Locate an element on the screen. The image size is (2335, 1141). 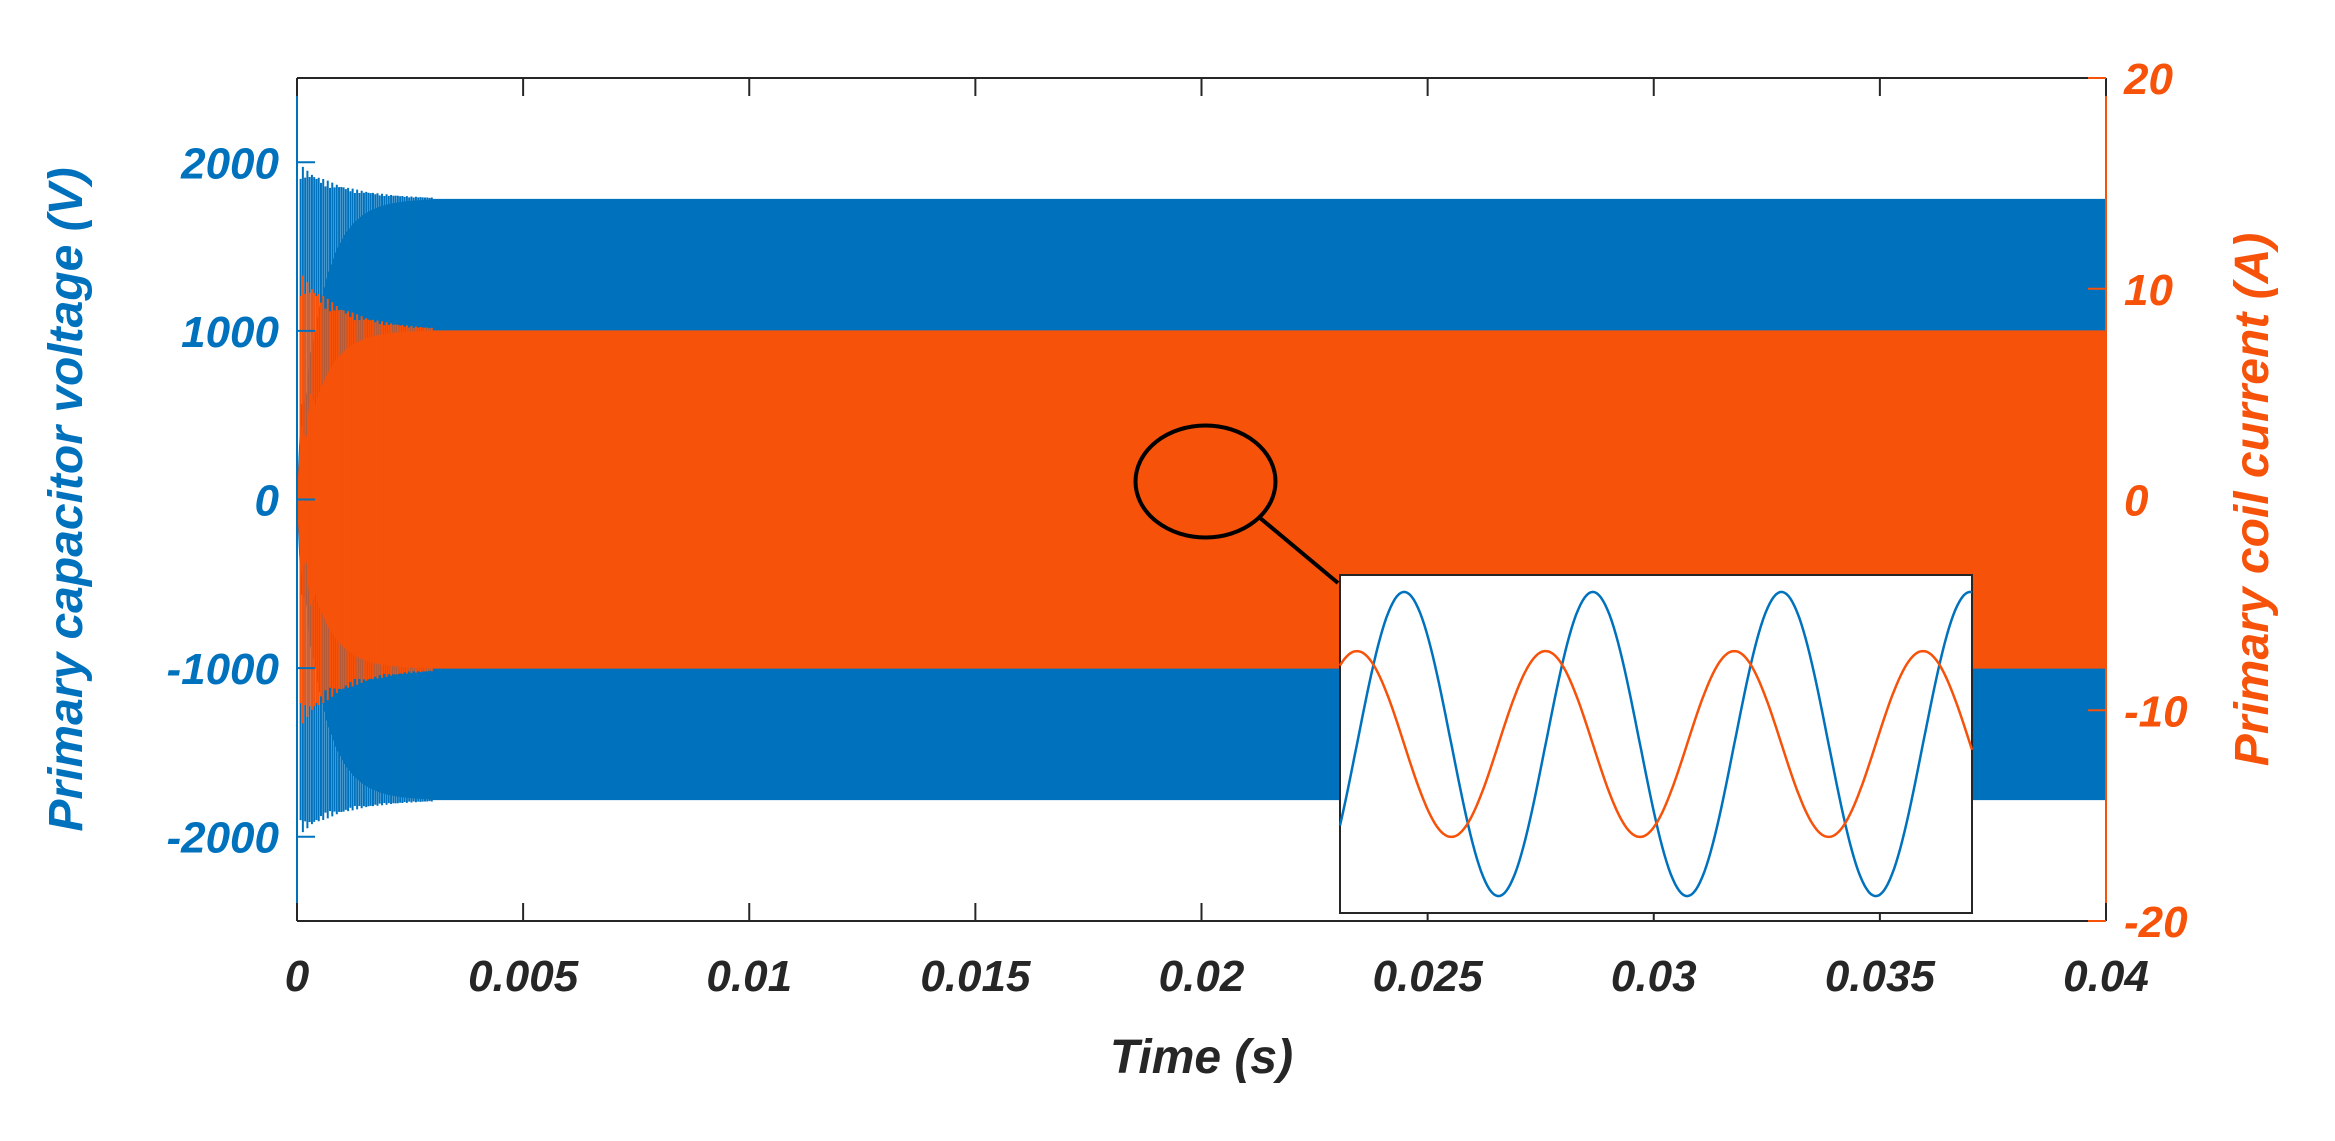
left-y-tick-label: -1000 is located at coordinates (222, 669).